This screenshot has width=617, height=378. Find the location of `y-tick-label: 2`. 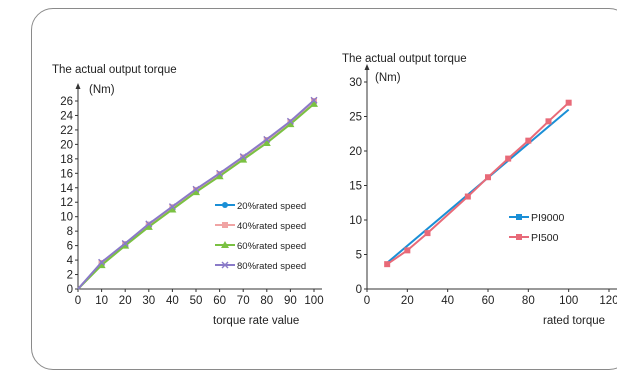

y-tick-label: 2 is located at coordinates (70, 276).